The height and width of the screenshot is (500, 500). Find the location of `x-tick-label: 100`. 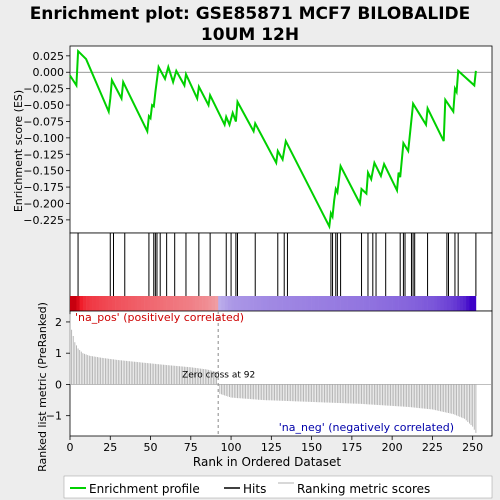

x-tick-label: 100 is located at coordinates (231, 447).